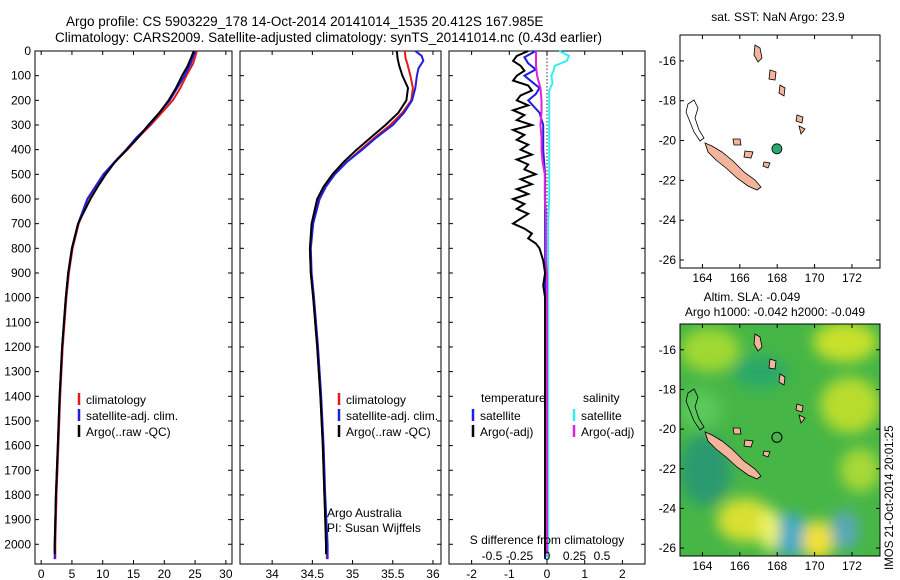 This screenshot has height=580, width=900. I want to click on salinity-legend-label: Argo(..raw -QC), so click(388, 432).